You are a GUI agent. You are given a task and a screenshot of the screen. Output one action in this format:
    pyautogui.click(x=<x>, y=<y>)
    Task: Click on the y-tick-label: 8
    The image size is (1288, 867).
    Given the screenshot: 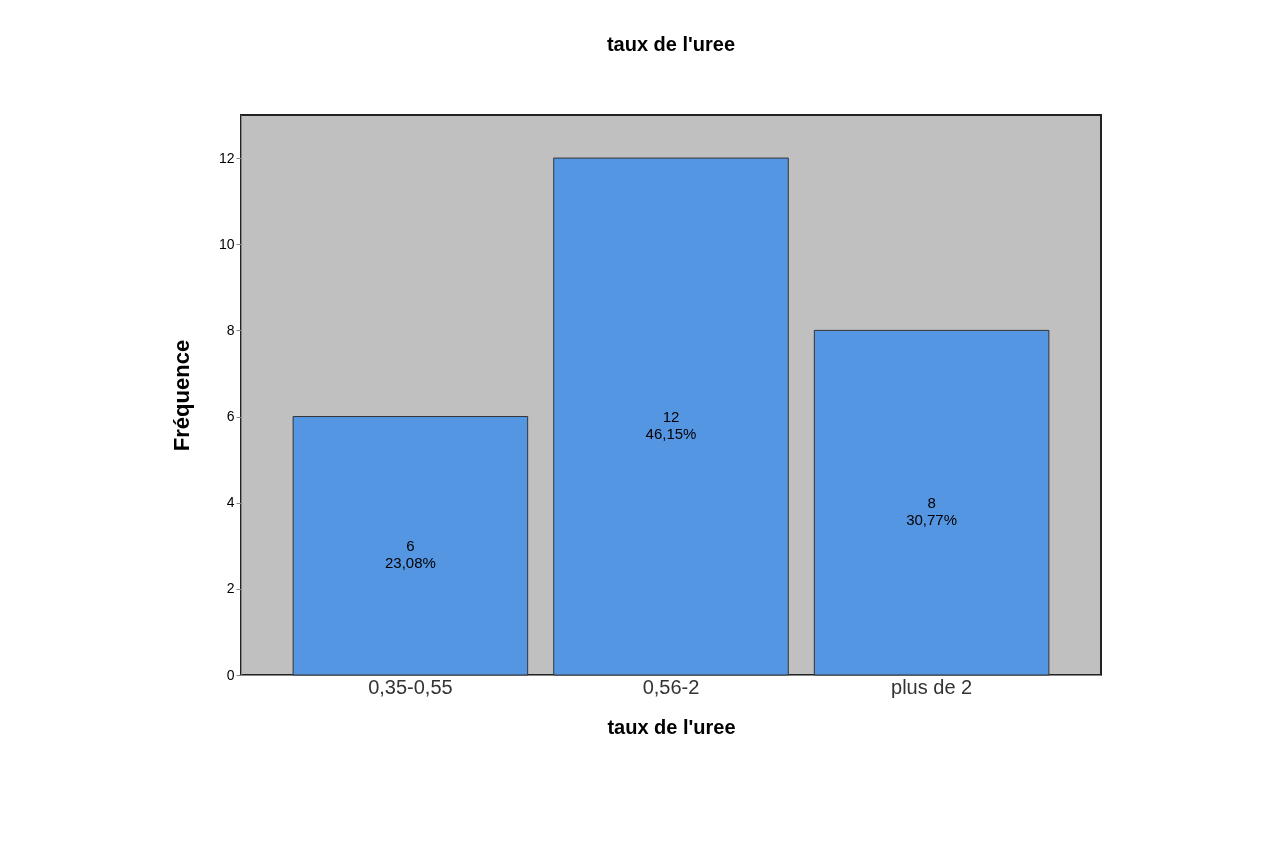 What is the action you would take?
    pyautogui.click(x=230, y=329)
    